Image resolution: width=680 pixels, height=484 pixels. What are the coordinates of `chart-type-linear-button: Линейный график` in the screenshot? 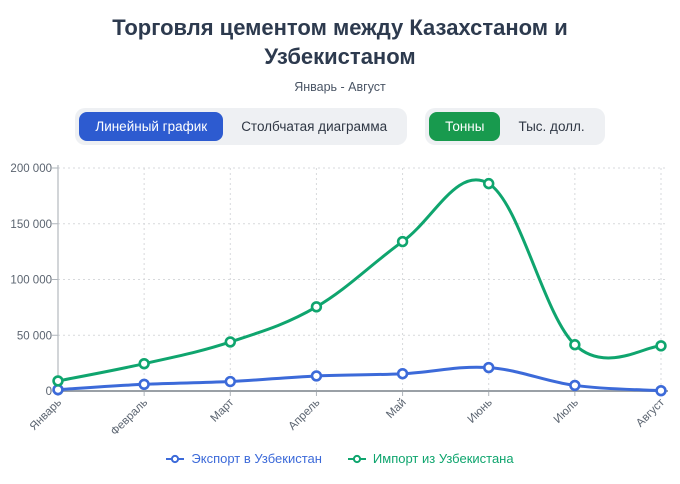 It's located at (151, 127).